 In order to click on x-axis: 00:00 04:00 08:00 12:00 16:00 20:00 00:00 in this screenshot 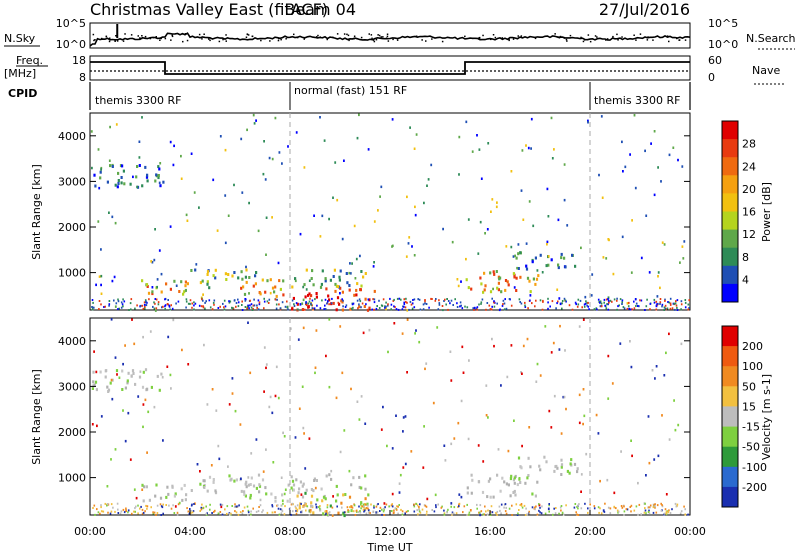, I will do `click(390, 524)`.